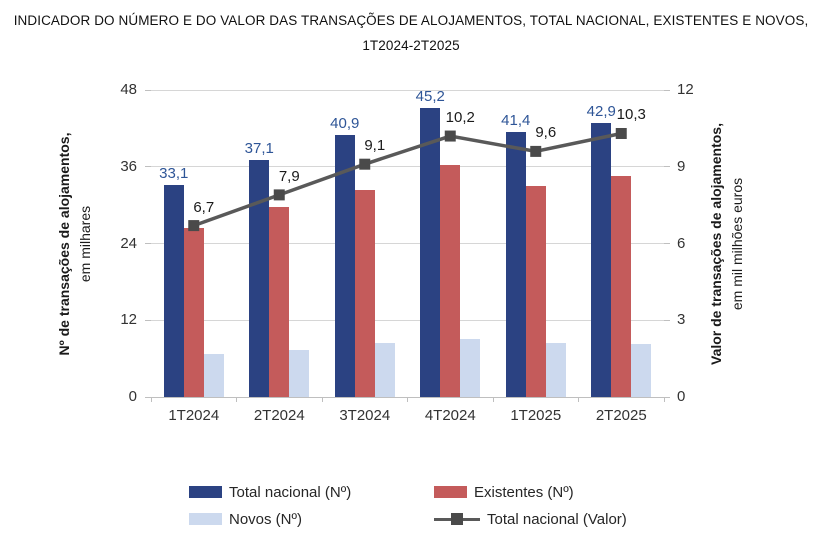  Describe the element at coordinates (681, 320) in the screenshot. I see `y-tick-label-right: 3` at that location.